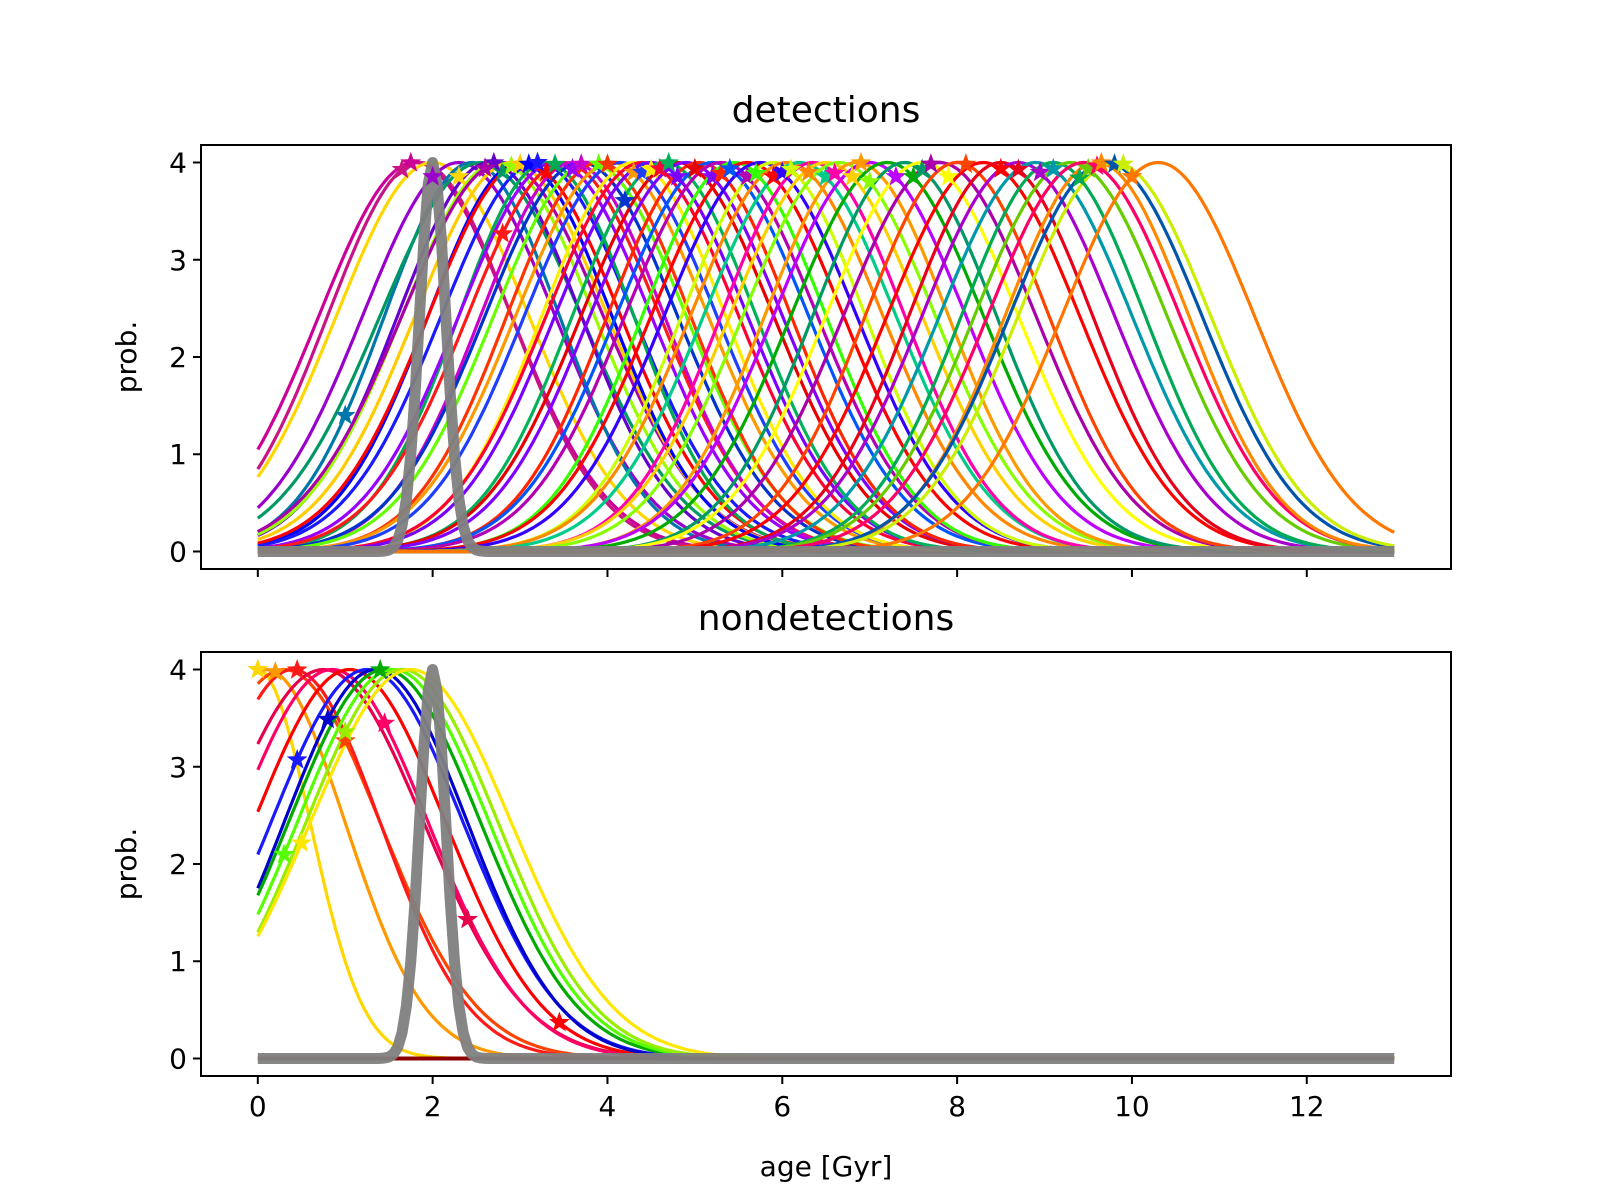 This screenshot has width=1600, height=1200. I want to click on y-tick-label-nondetections: 2, so click(178, 864).